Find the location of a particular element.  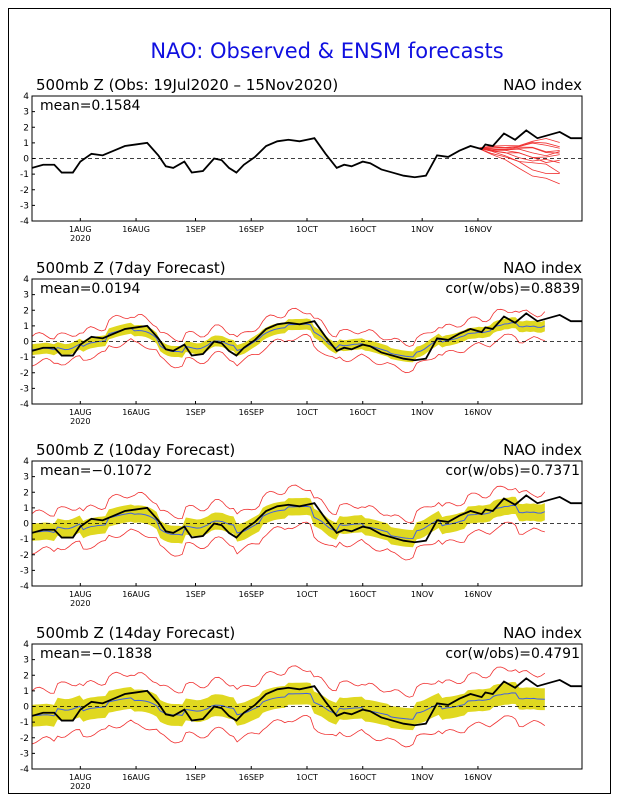

ensemble-mean-line is located at coordinates (288, 706).